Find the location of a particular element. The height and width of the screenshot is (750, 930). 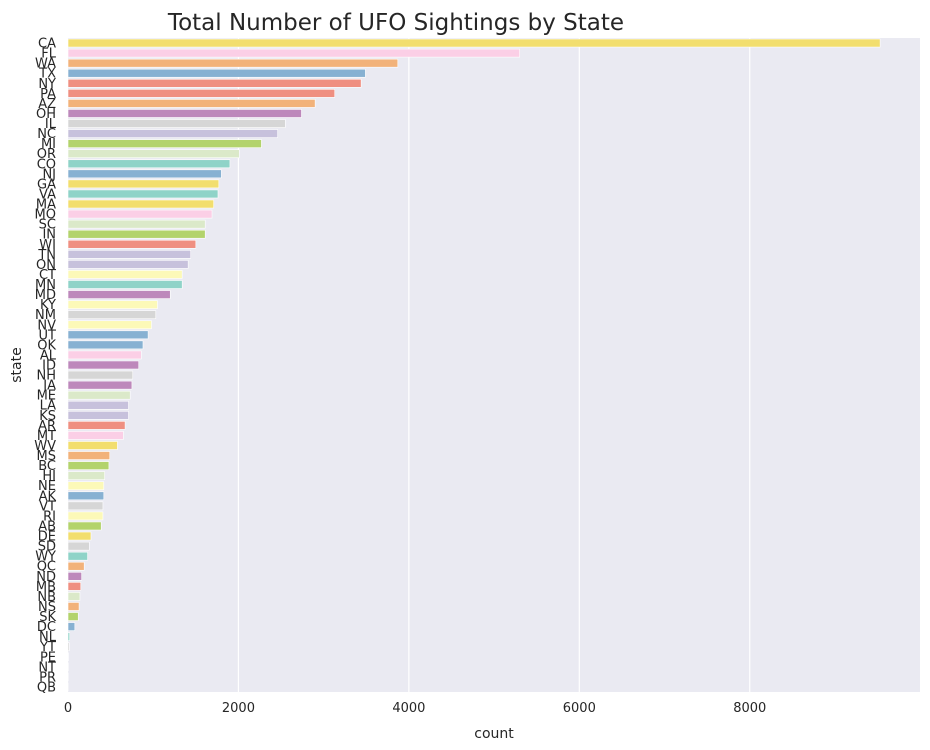

y-tick-label-wv: WV is located at coordinates (45, 446).